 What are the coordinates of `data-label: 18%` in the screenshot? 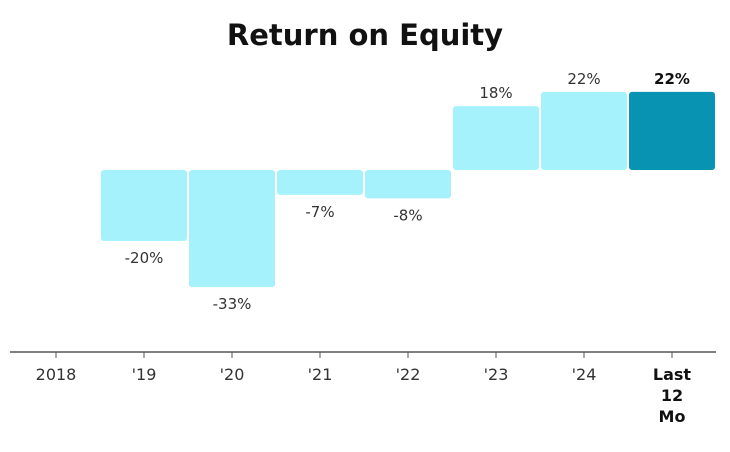 It's located at (495, 93).